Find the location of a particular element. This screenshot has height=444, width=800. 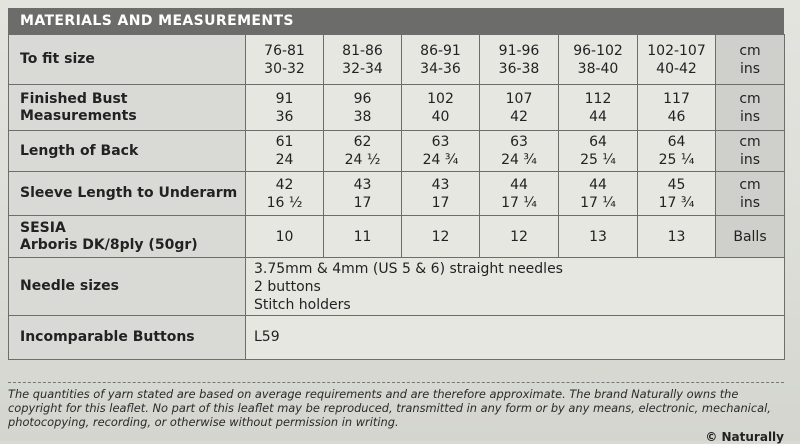

size-value-cell: 81-86 32-34 is located at coordinates (362, 59).